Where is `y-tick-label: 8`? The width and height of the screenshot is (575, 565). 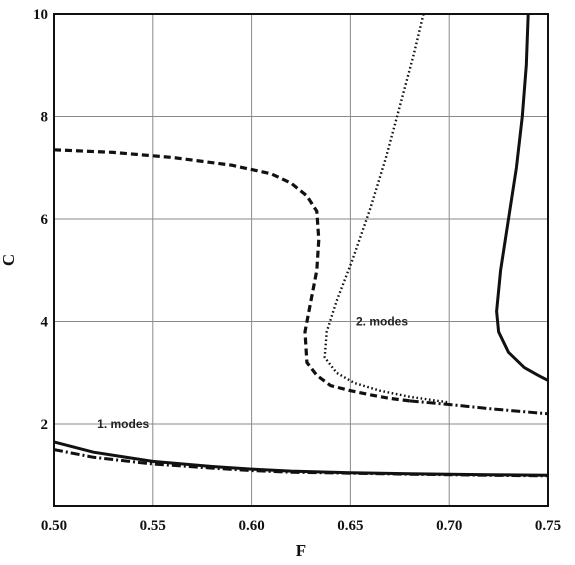
y-tick-label: 8 is located at coordinates (45, 118).